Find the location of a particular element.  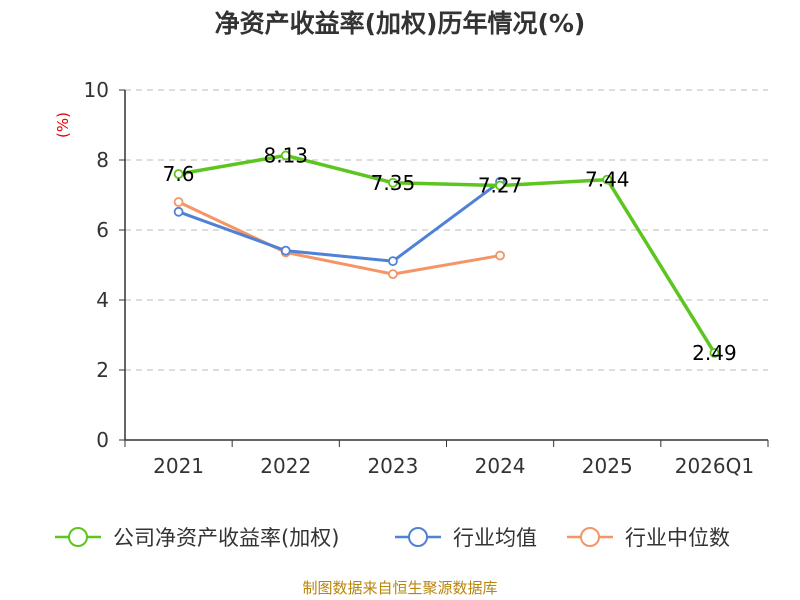

legend-label: 公司净资产收益率(加权) is located at coordinates (226, 538).